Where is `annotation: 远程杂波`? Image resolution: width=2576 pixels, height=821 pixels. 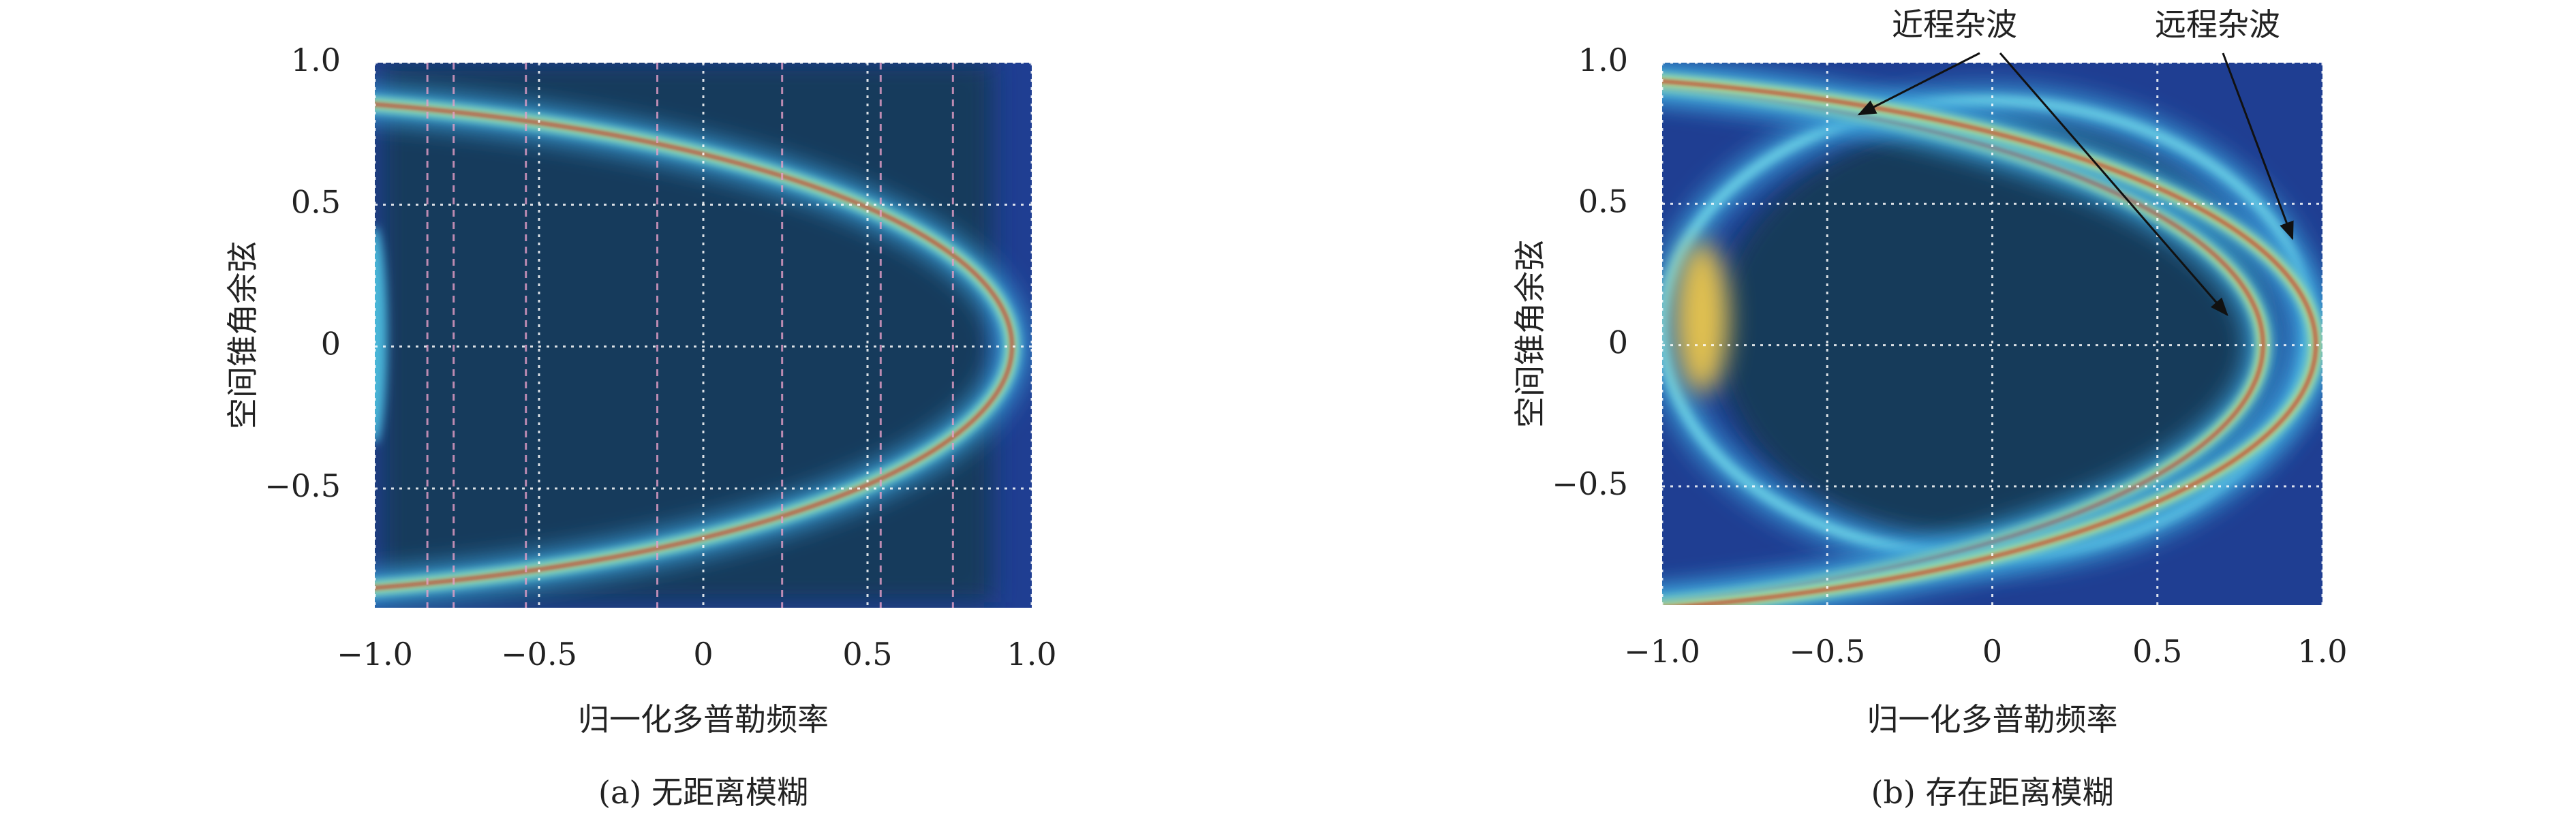 annotation: 远程杂波 is located at coordinates (2217, 24).